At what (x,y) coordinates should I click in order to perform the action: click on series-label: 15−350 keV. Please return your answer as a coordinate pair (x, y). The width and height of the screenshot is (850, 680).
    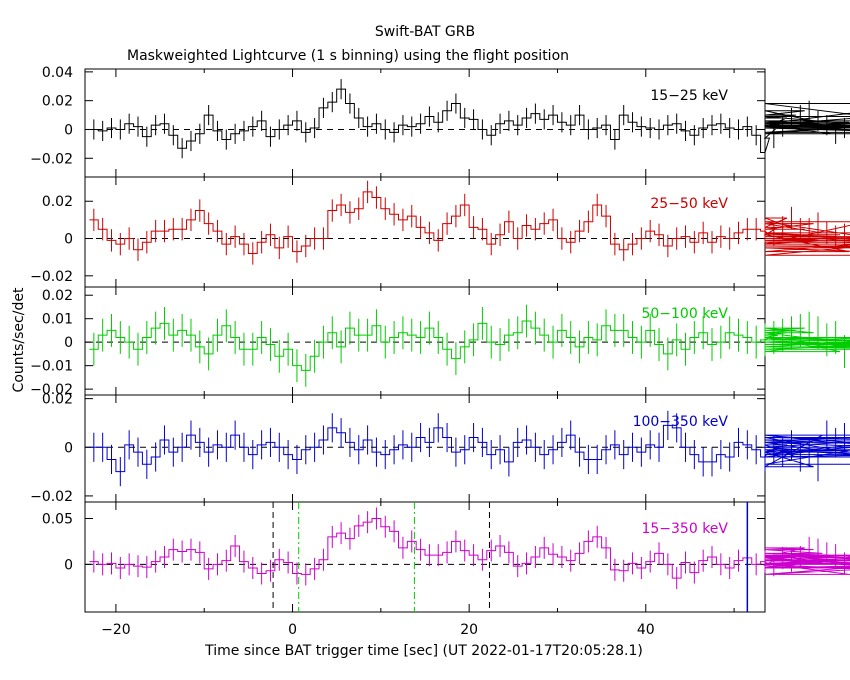
    Looking at the image, I should click on (684, 529).